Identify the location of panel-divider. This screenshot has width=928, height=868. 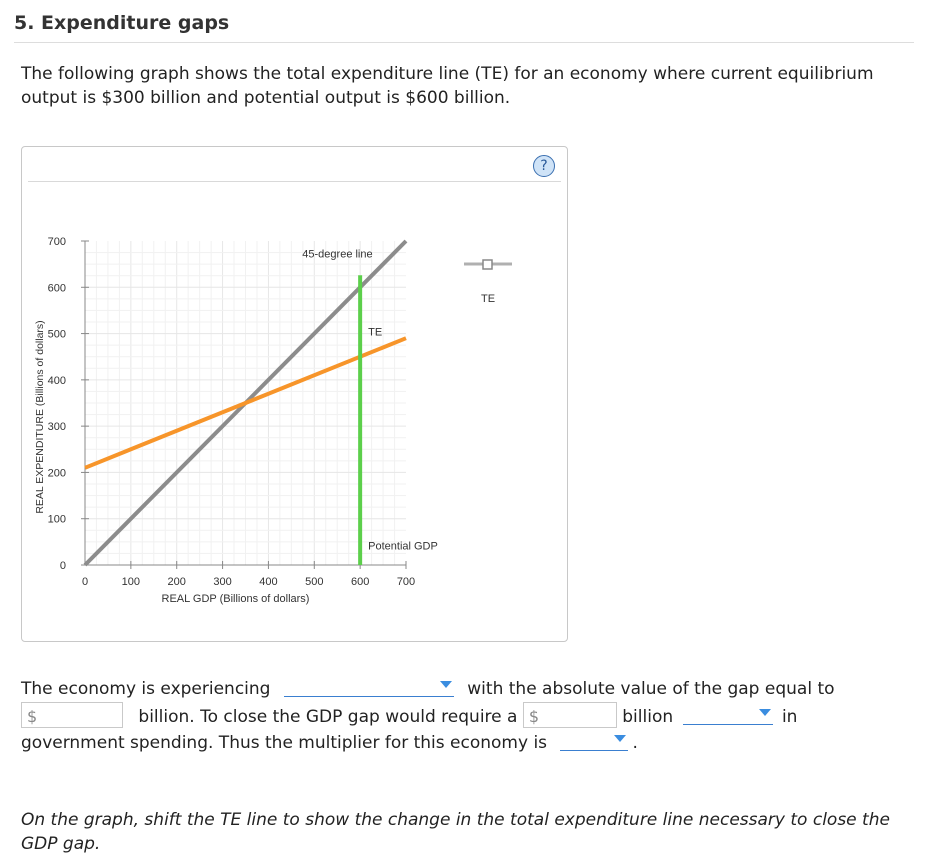
(294, 181).